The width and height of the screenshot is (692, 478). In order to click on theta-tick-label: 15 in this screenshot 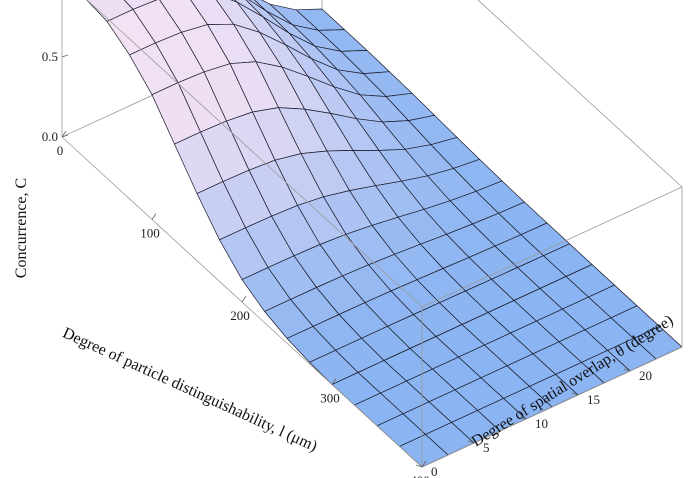, I will do `click(593, 399)`.